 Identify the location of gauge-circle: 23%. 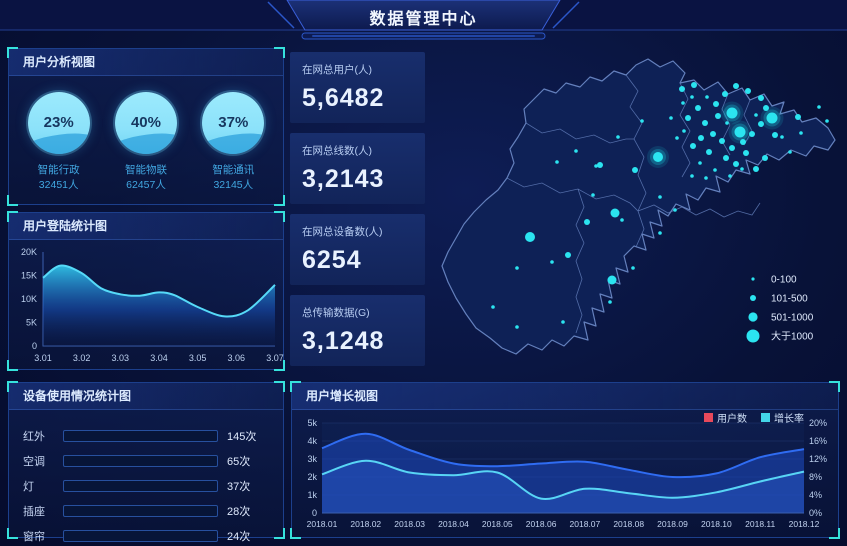
(58, 123).